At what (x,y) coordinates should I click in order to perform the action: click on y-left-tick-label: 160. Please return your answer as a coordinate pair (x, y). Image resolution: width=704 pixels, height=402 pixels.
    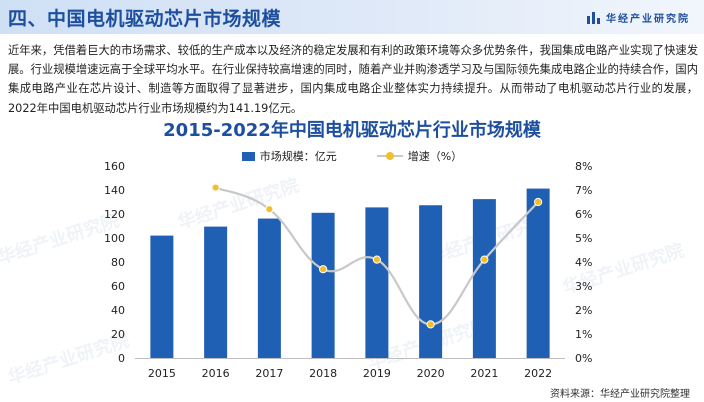
    Looking at the image, I should click on (114, 166).